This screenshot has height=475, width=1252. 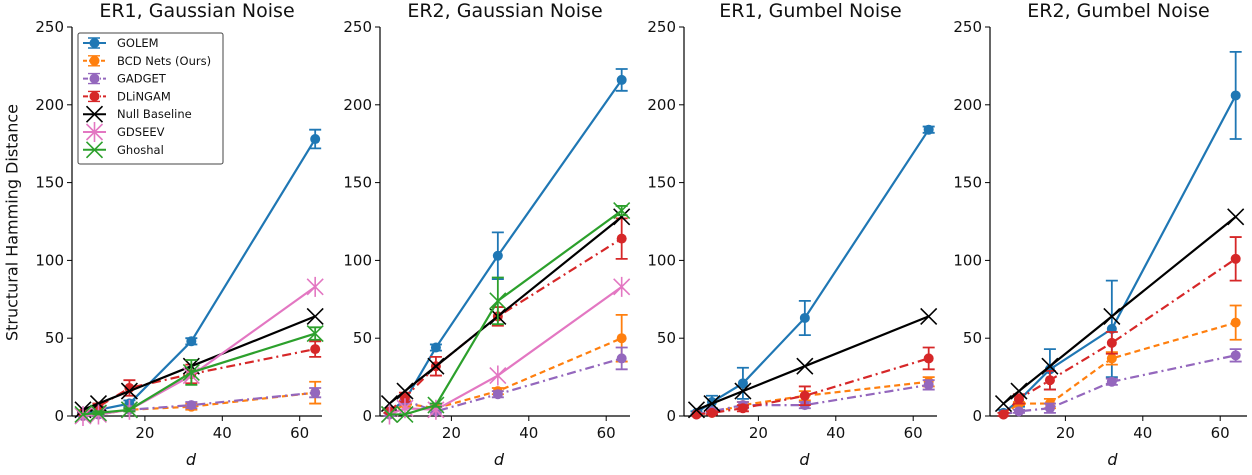 I want to click on legend-item: GOLEM, so click(x=121, y=43).